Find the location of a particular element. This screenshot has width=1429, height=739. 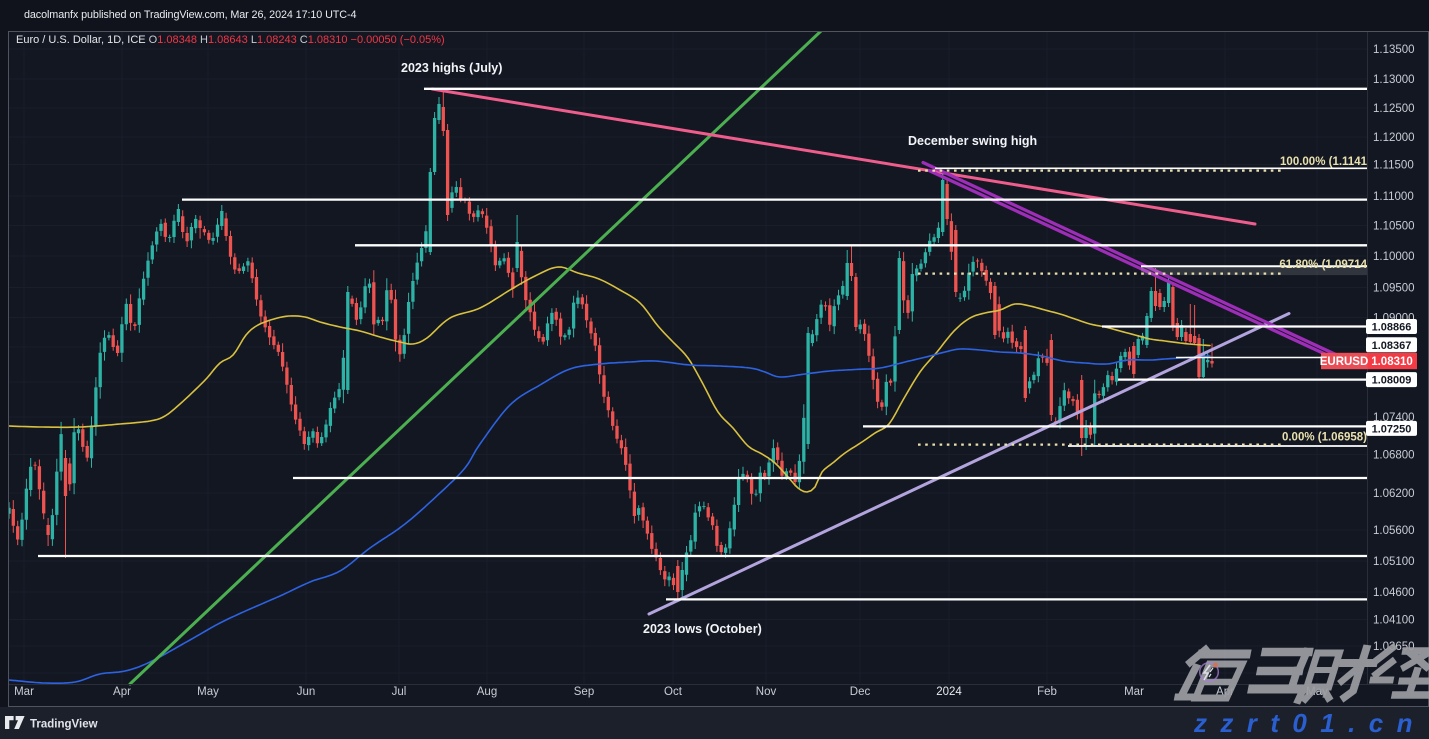

svg-text: 2023 highs (July) is located at coordinates (451, 68).